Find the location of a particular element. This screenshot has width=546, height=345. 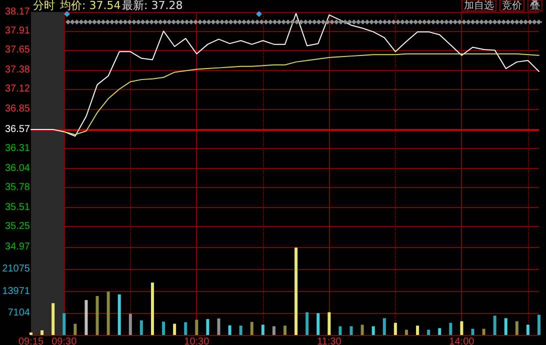

text: 竞价 is located at coordinates (512, 6).